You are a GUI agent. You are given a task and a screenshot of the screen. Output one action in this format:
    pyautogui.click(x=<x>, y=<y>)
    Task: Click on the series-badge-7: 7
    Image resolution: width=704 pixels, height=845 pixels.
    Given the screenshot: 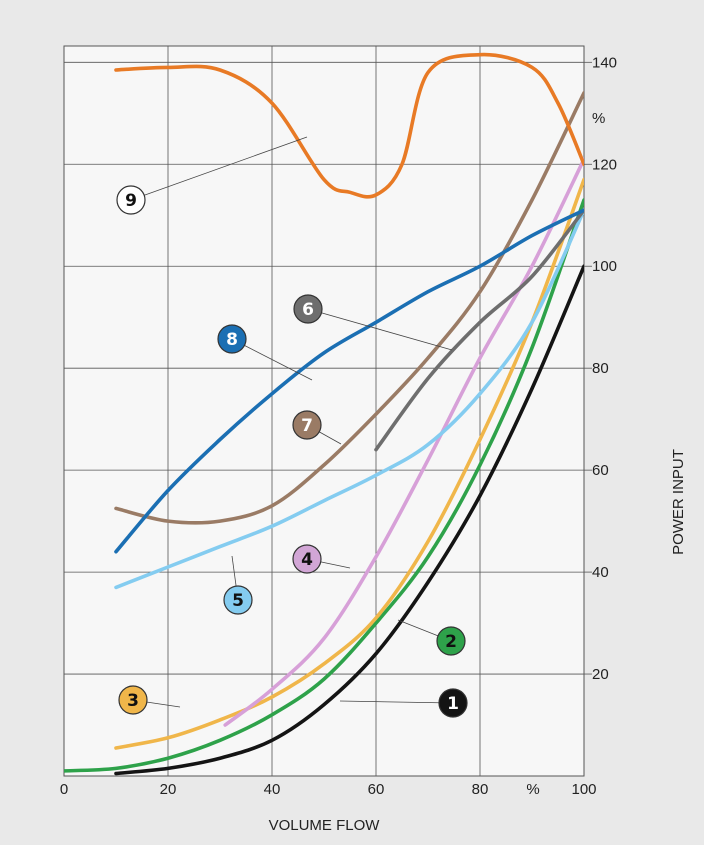 What is the action you would take?
    pyautogui.click(x=307, y=425)
    